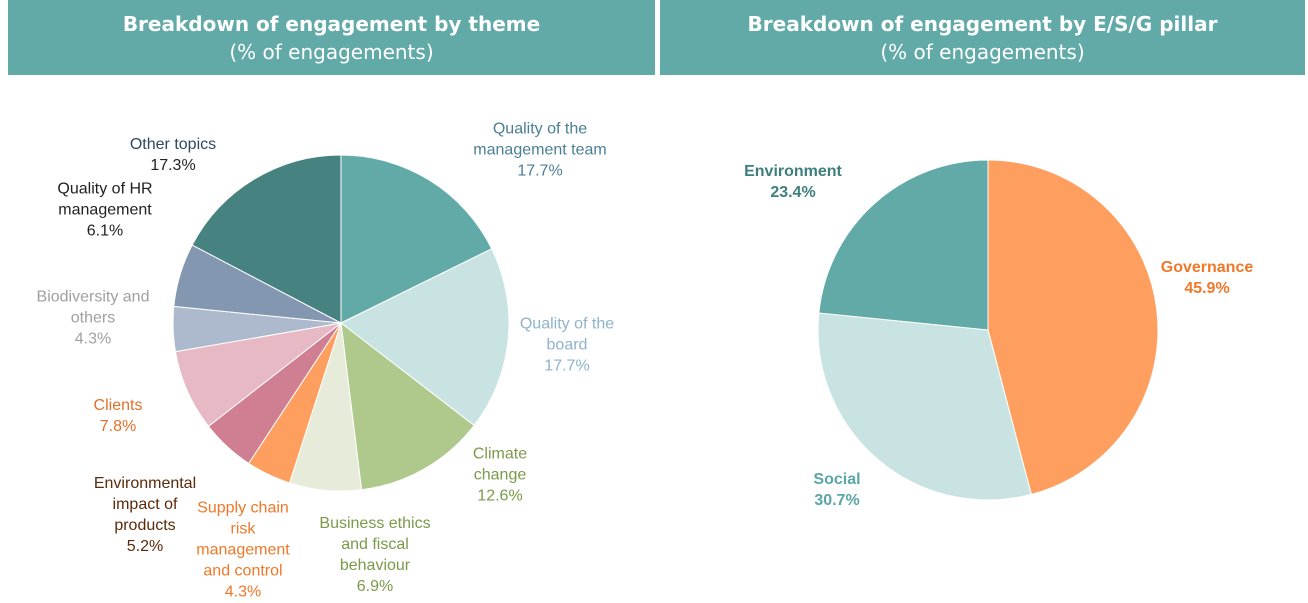  What do you see at coordinates (982, 24) in the screenshot?
I see `chart-title: Breakdown of engagement by E/S/G pillar` at bounding box center [982, 24].